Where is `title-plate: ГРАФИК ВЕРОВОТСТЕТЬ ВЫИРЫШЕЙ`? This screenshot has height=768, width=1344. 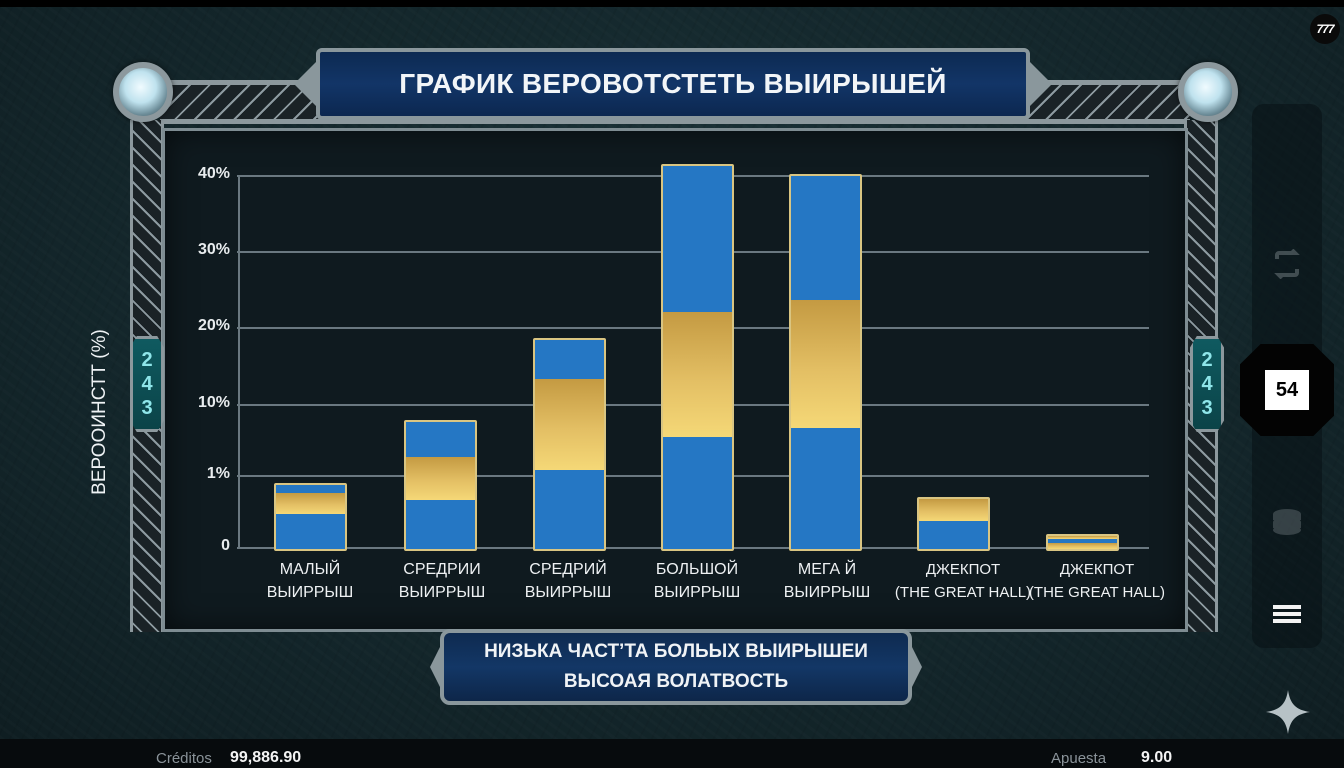
title-plate: ГРАФИК ВЕРОВОТСТЕТЬ ВЫИРЫШЕЙ is located at coordinates (673, 84).